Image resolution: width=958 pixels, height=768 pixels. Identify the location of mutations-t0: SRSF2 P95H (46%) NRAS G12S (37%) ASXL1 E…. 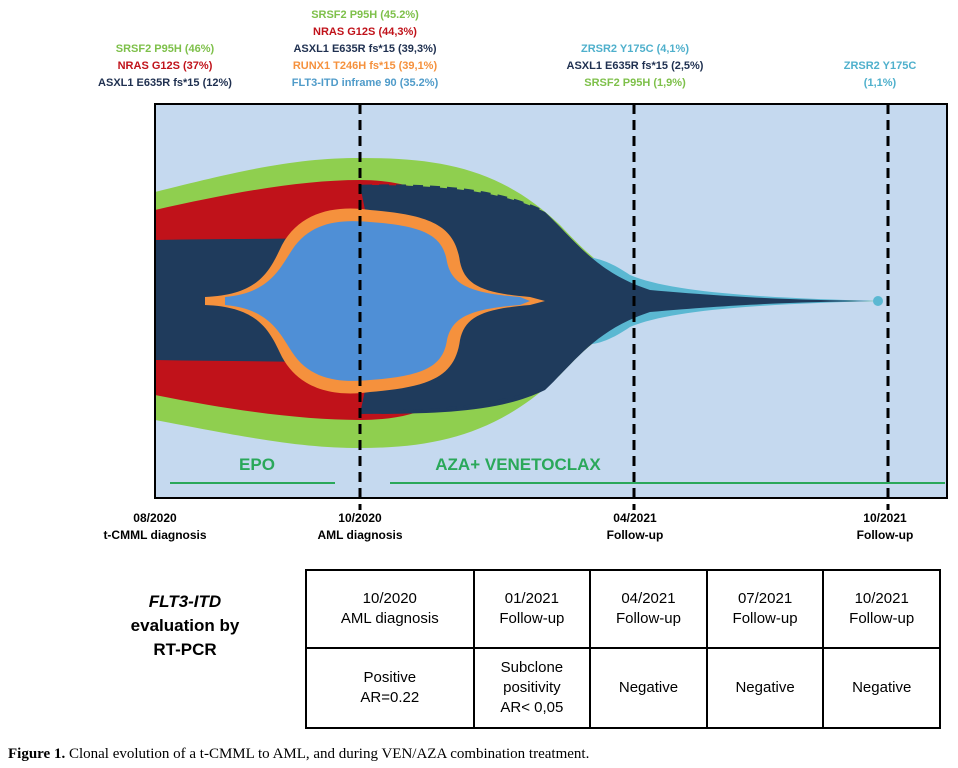
(165, 66).